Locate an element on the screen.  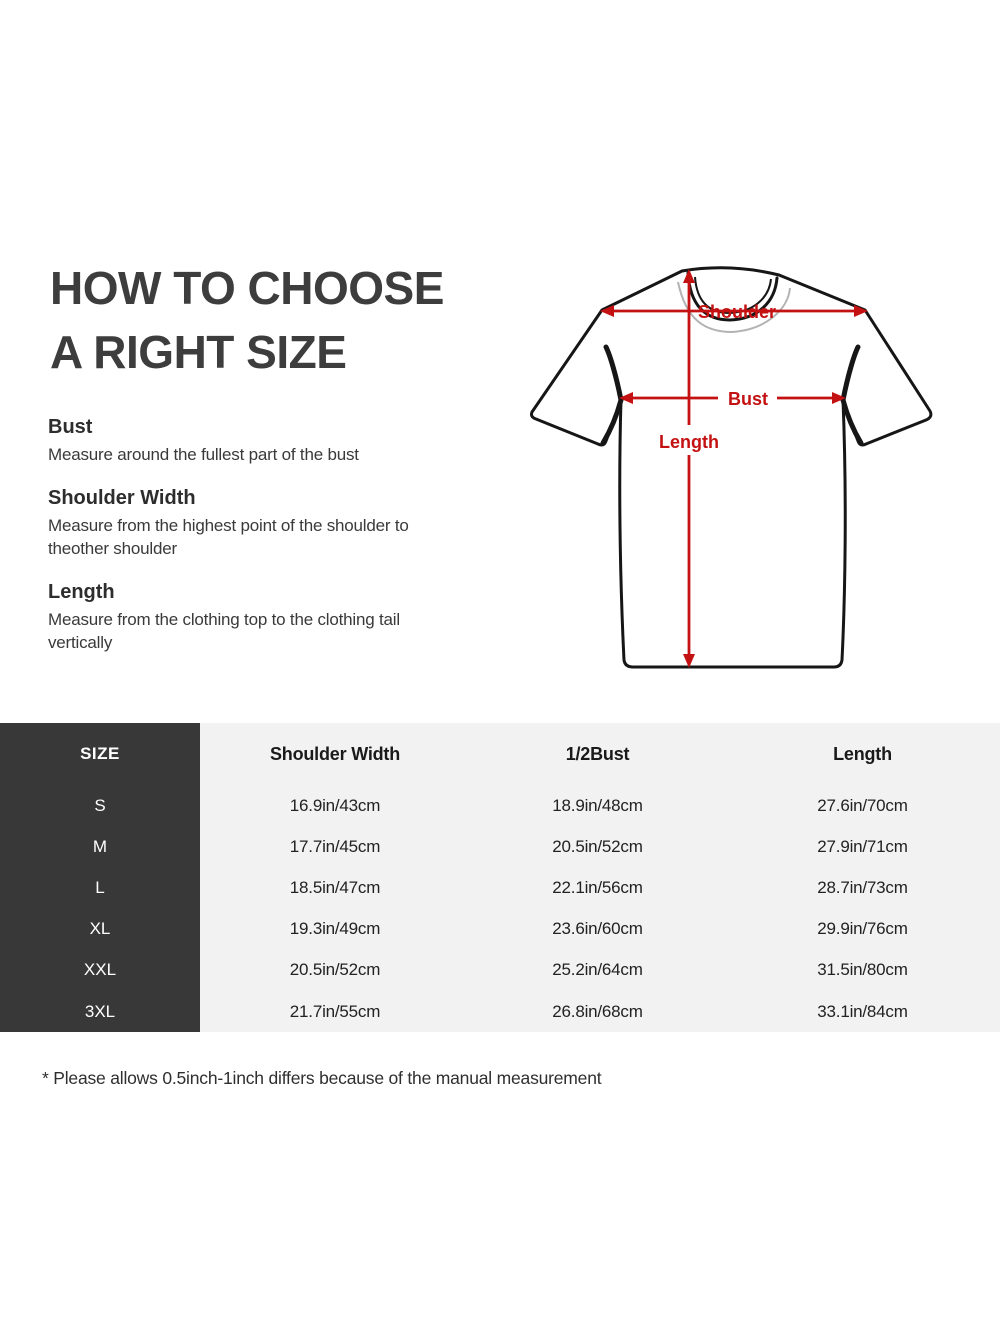
page-title-line2: A RIGHT SIZE is located at coordinates (198, 352).